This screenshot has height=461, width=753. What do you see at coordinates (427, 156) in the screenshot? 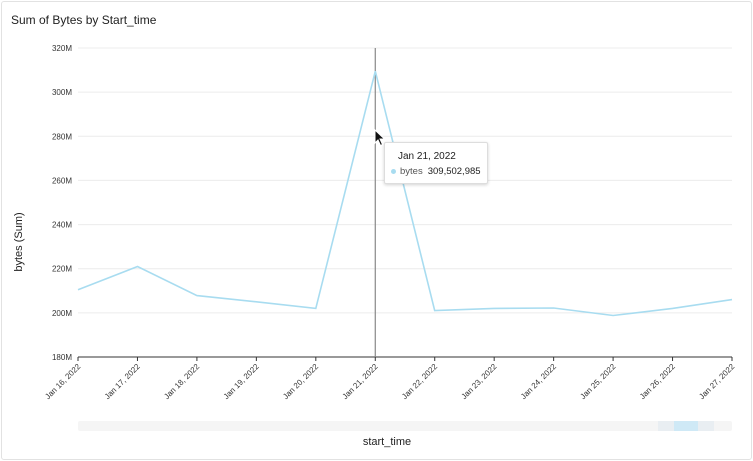
I see `tooltip-date: Jan 21, 2022` at bounding box center [427, 156].